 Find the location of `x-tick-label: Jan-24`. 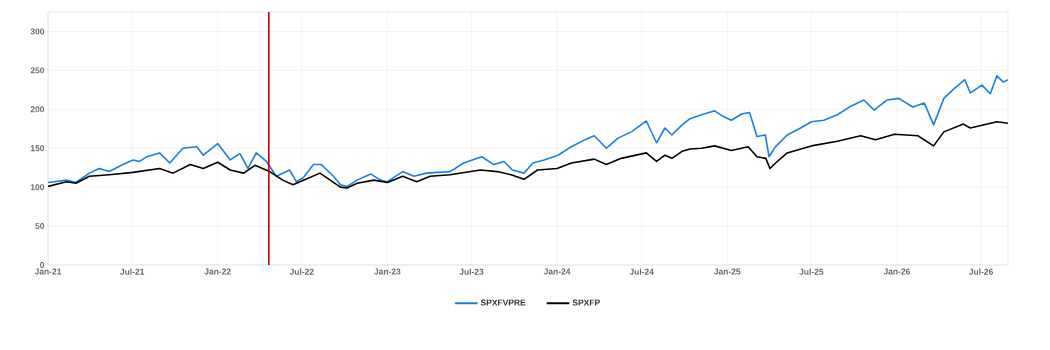

x-tick-label: Jan-24 is located at coordinates (557, 271).